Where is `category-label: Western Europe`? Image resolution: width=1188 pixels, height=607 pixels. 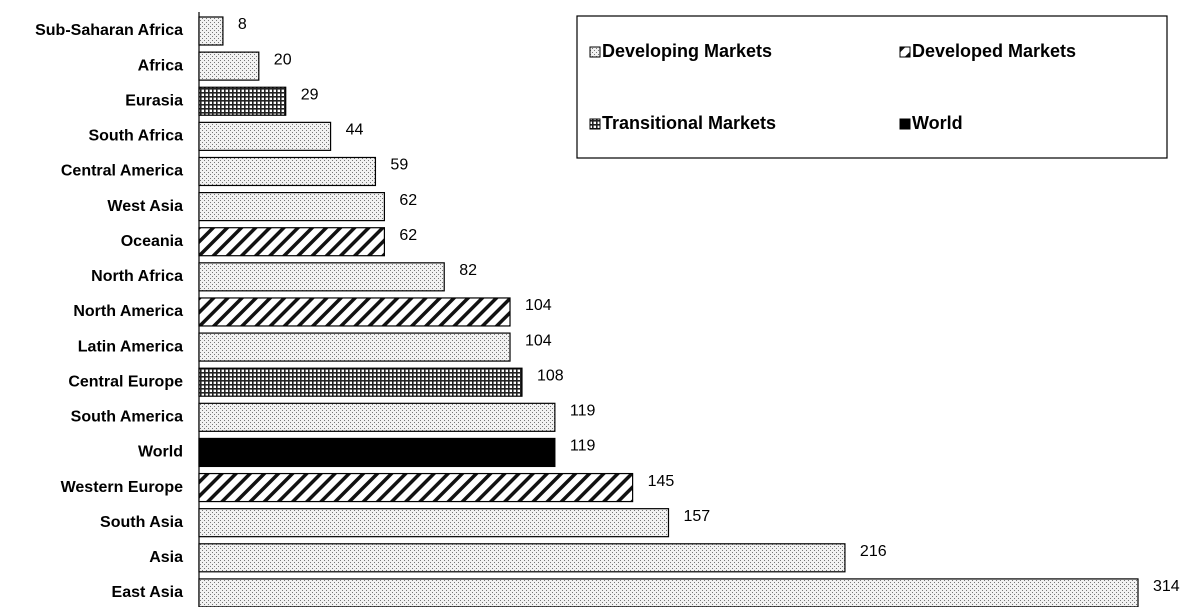
category-label: Western Europe is located at coordinates (122, 487).